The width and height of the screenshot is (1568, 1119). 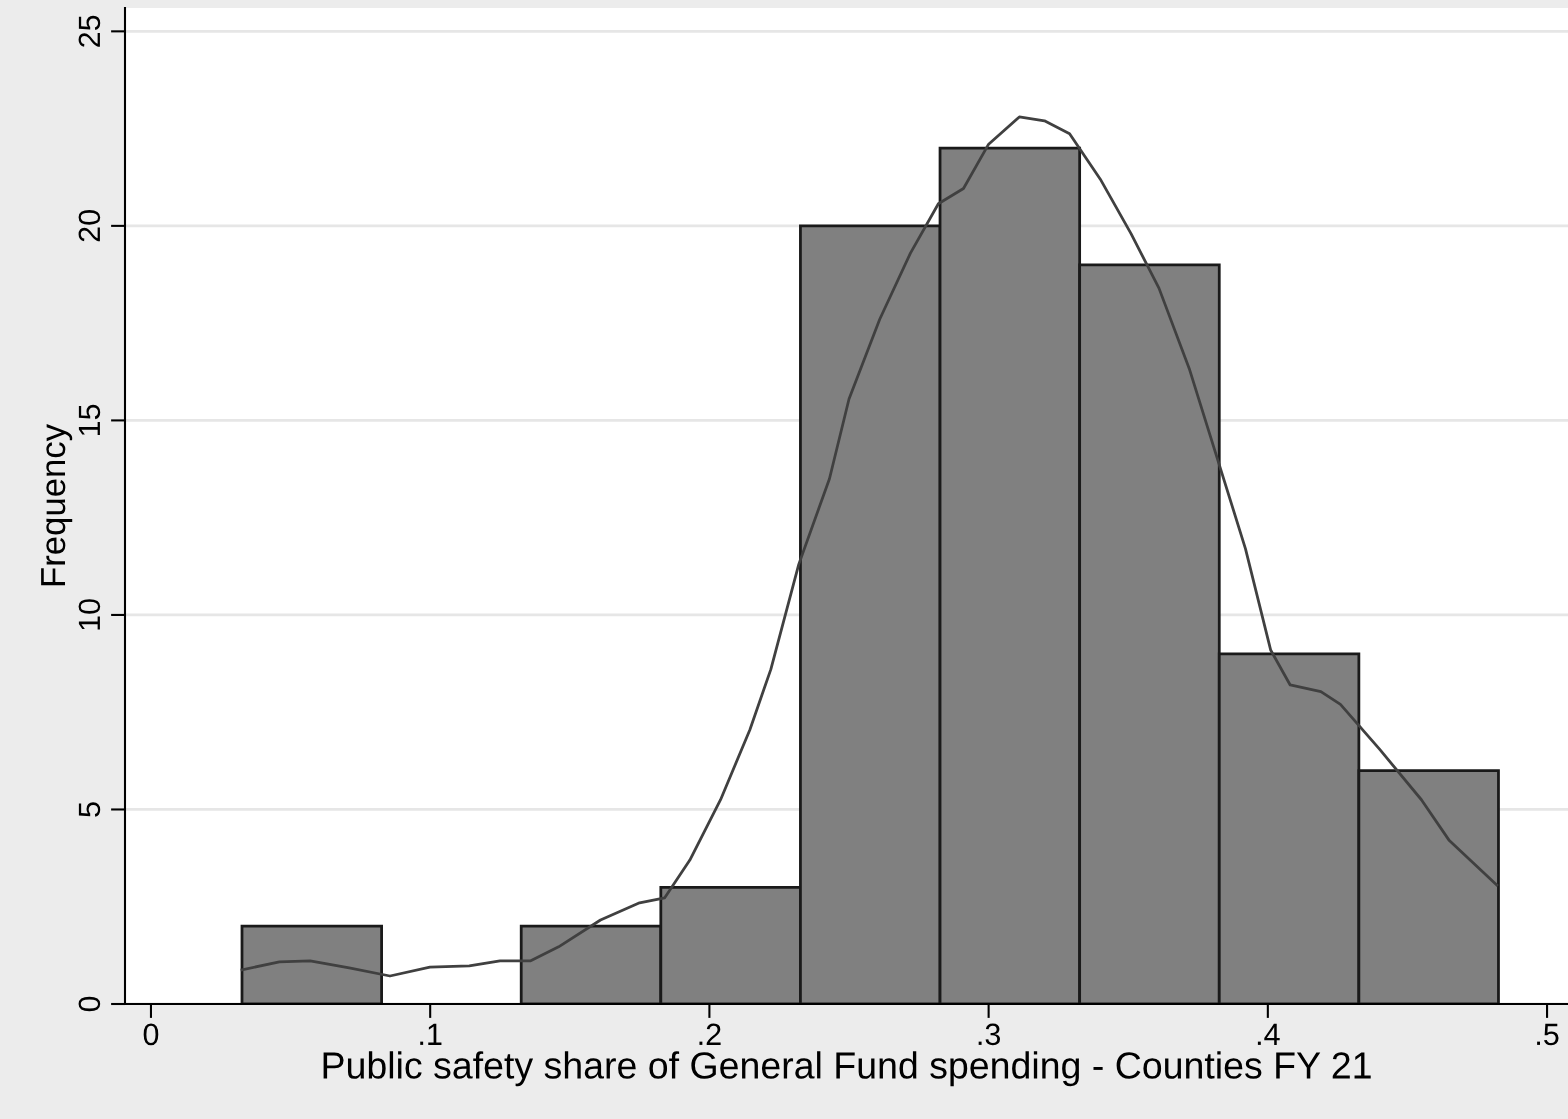 What do you see at coordinates (431, 1034) in the screenshot?
I see `x-tick-label: .1` at bounding box center [431, 1034].